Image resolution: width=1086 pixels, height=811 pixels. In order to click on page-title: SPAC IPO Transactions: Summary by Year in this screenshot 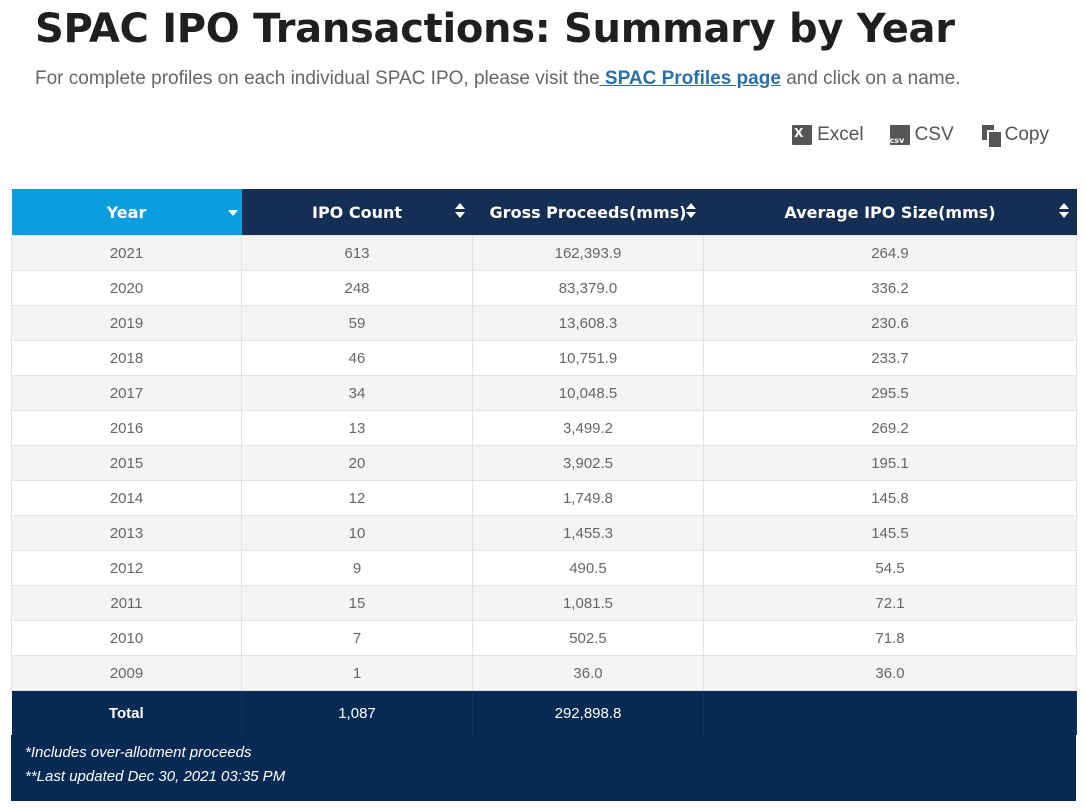, I will do `click(495, 29)`.